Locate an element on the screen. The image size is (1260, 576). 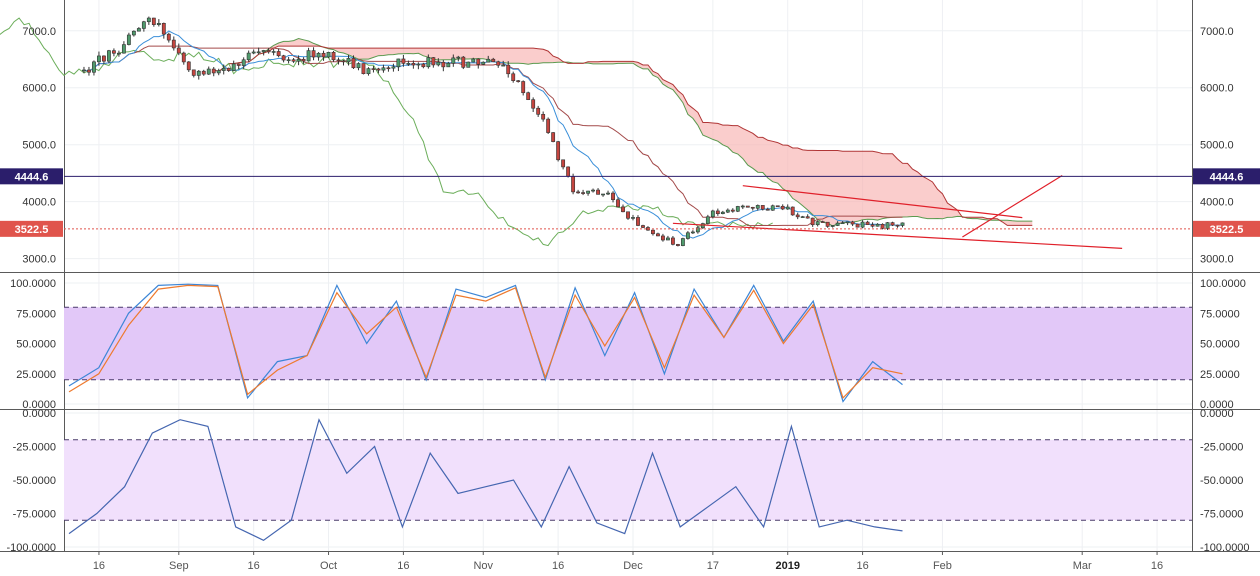
left-tick-label: 25.0000 is located at coordinates (36, 375).